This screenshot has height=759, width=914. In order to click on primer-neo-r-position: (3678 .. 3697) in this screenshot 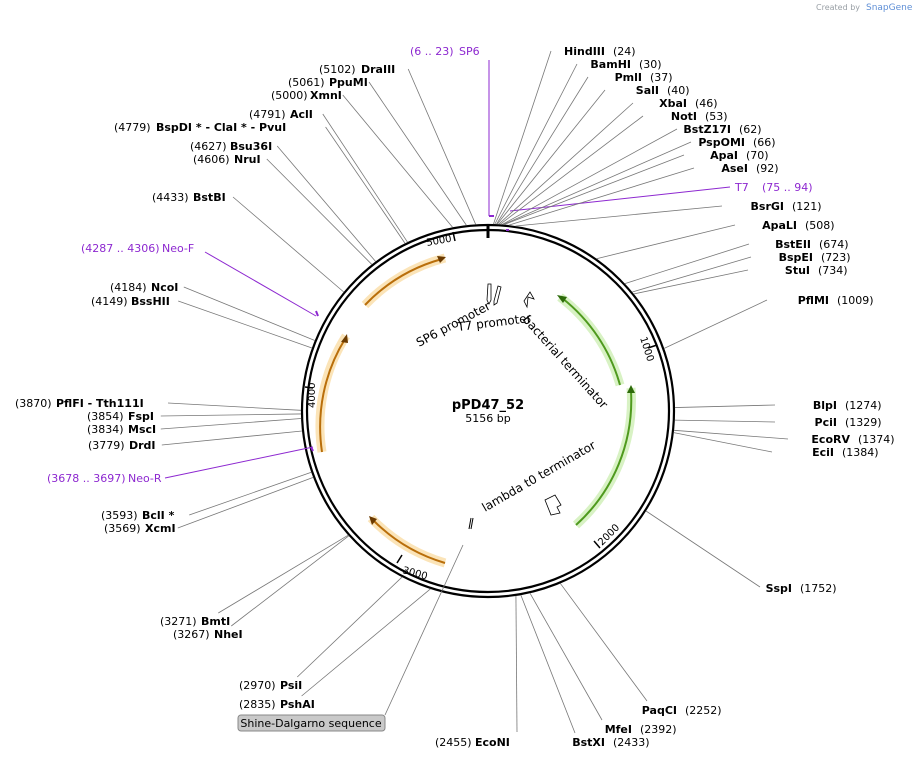, I will do `click(86, 478)`.